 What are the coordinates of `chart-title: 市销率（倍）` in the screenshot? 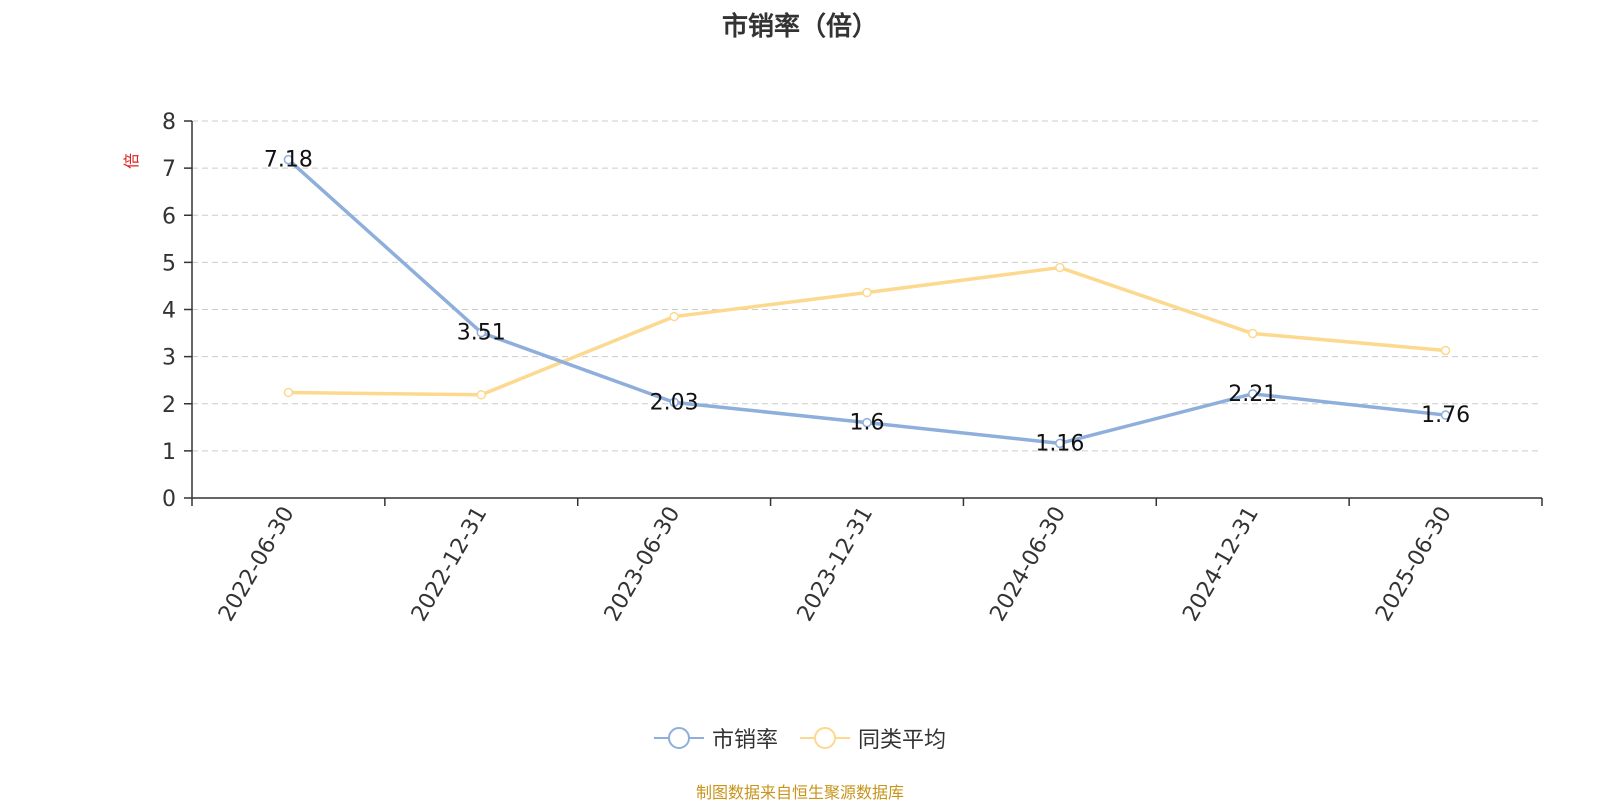 It's located at (799, 27).